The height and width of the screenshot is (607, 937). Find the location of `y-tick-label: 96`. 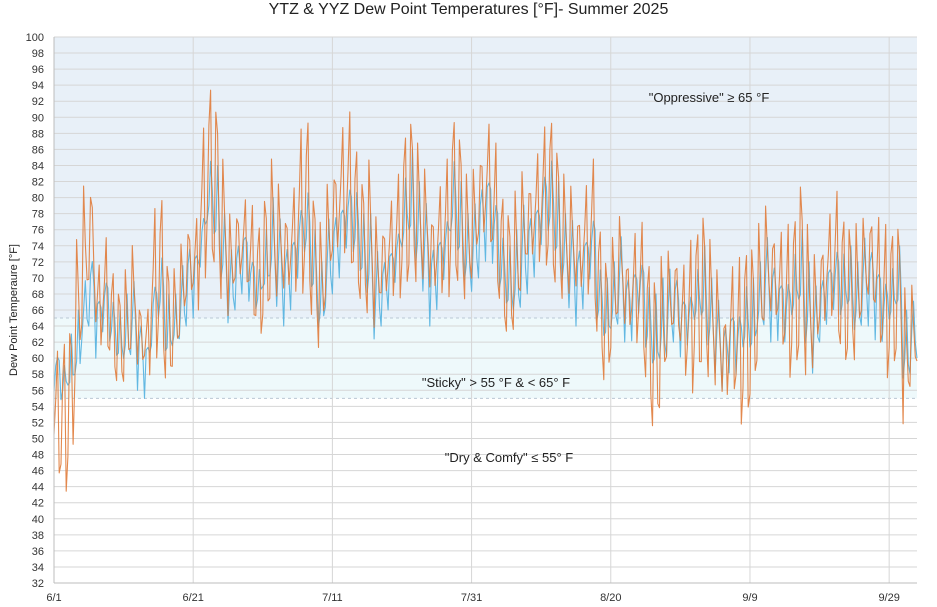

y-tick-label: 96 is located at coordinates (38, 70).